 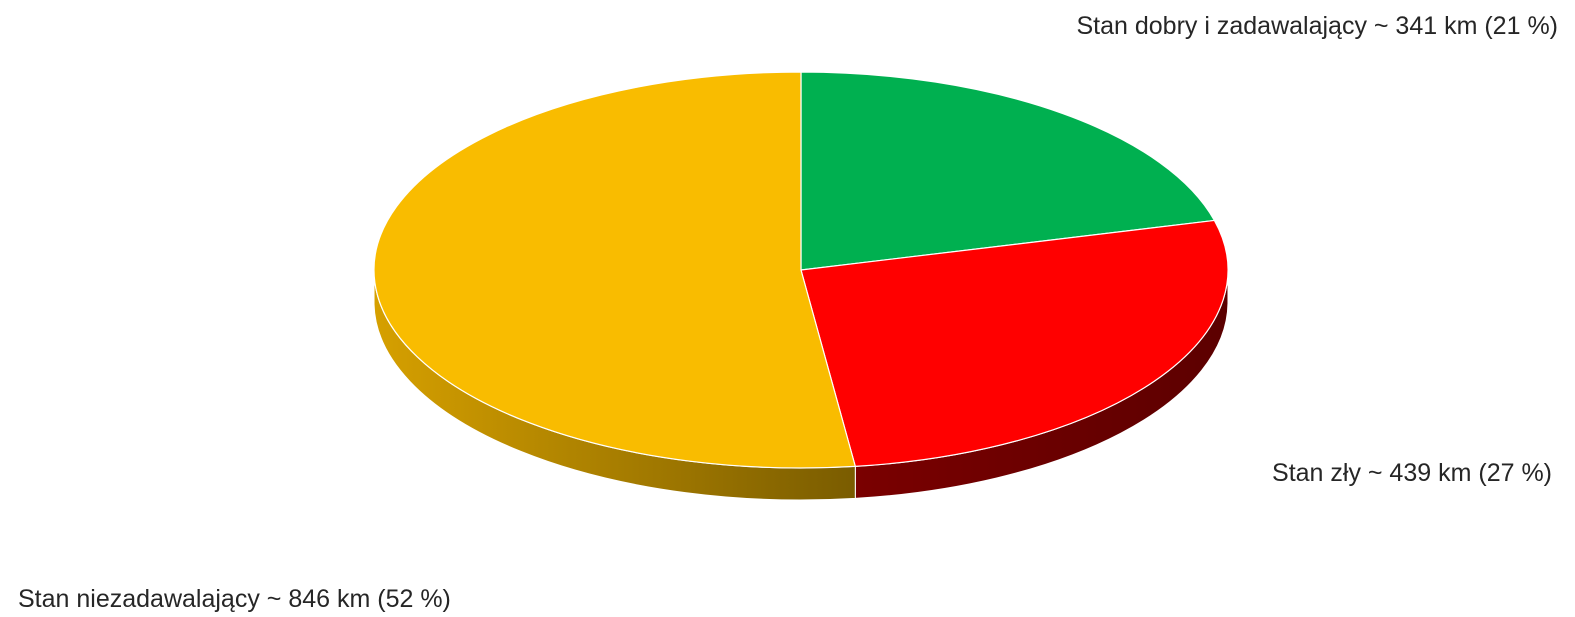 What do you see at coordinates (234, 599) in the screenshot?
I see `slice-label-unsatisfactory: Stan niezadawalający ~ 846 km (52 %)` at bounding box center [234, 599].